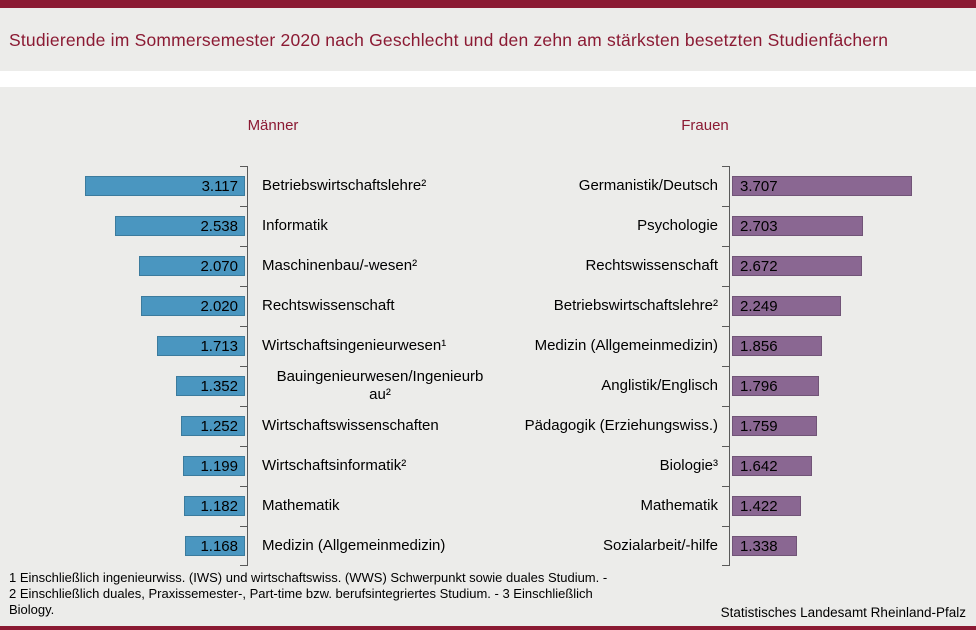 This screenshot has width=976, height=630. I want to click on bar-men-betriebswirtschaftslehre: 3.117, so click(165, 186).